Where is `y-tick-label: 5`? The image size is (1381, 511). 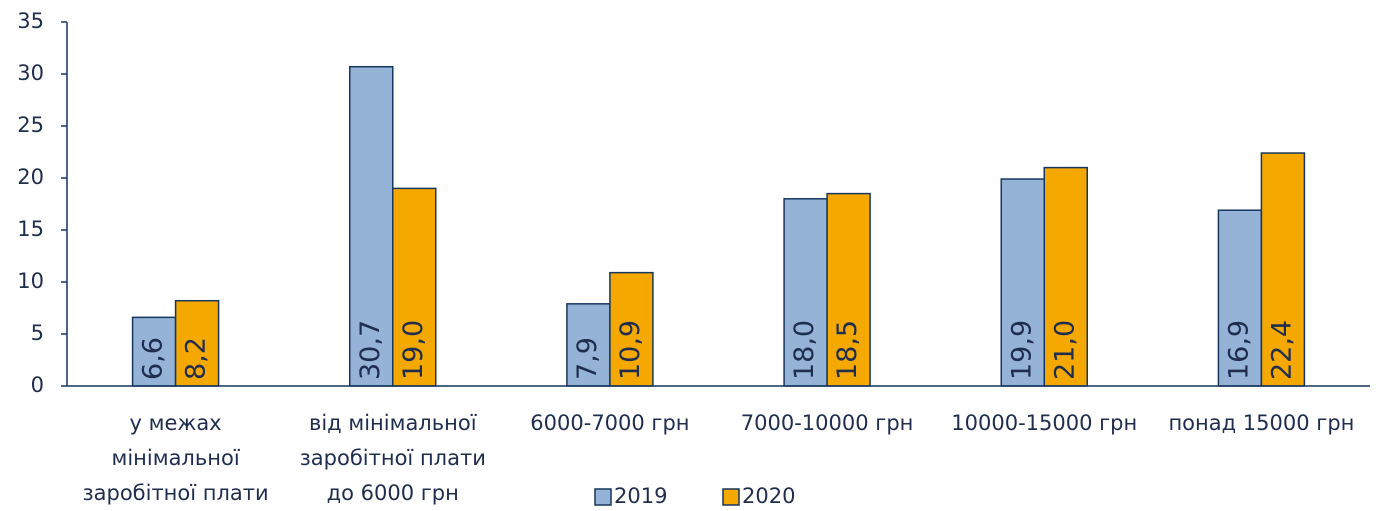 y-tick-label: 5 is located at coordinates (37, 333).